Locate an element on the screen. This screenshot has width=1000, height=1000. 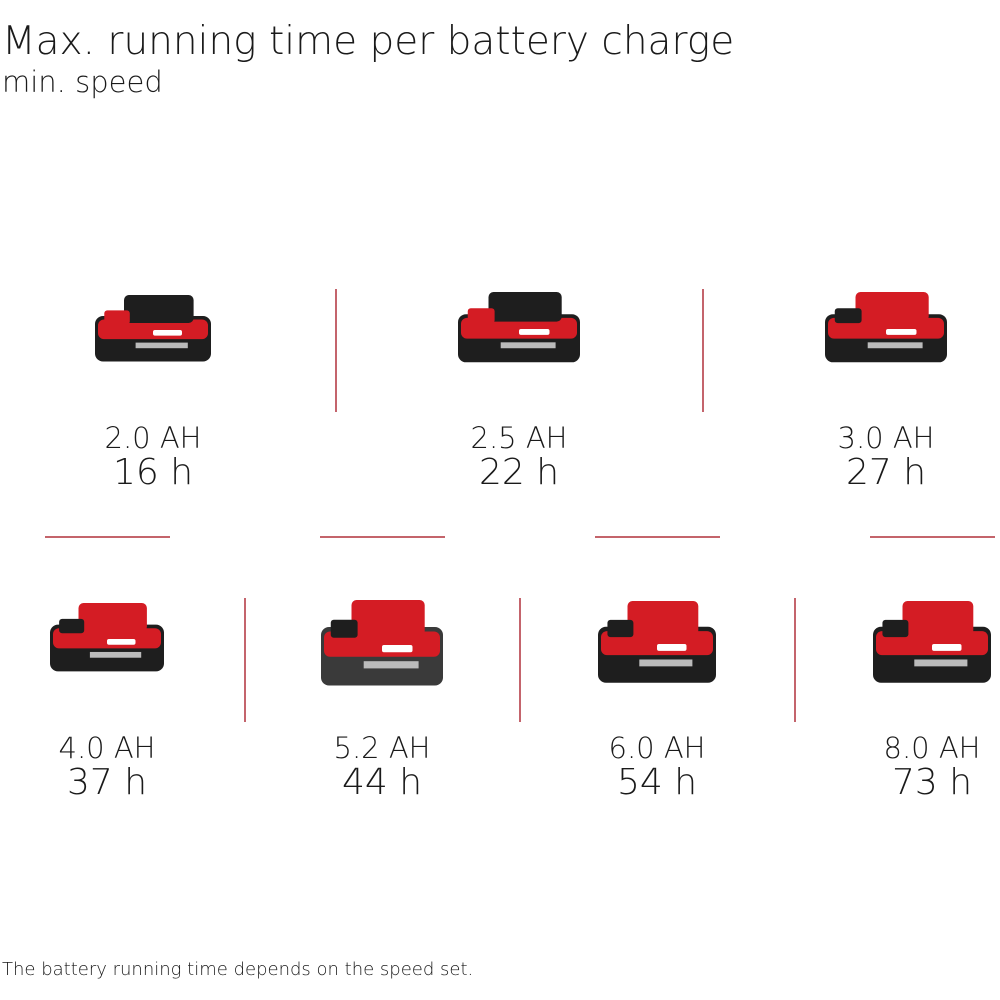
title: Max. running time per battery charge is located at coordinates (368, 41).